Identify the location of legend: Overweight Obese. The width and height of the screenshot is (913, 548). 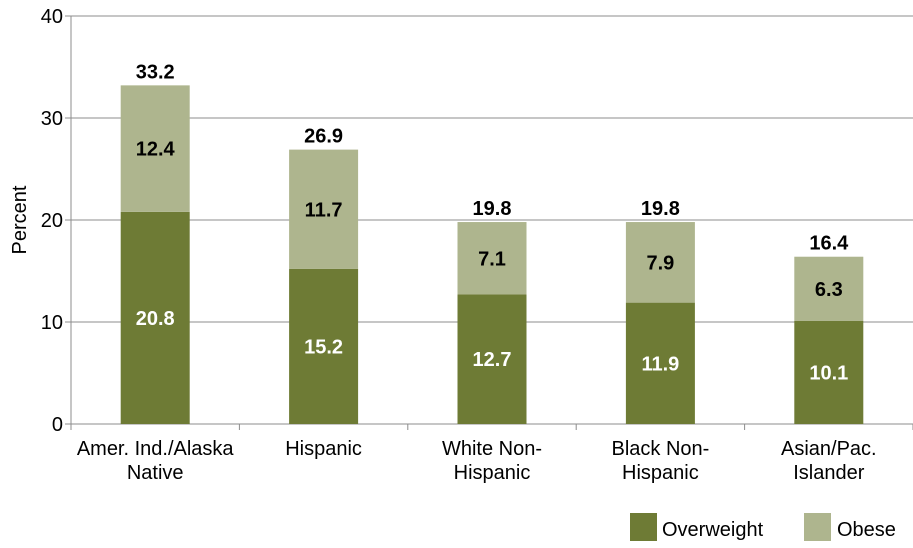
(763, 527).